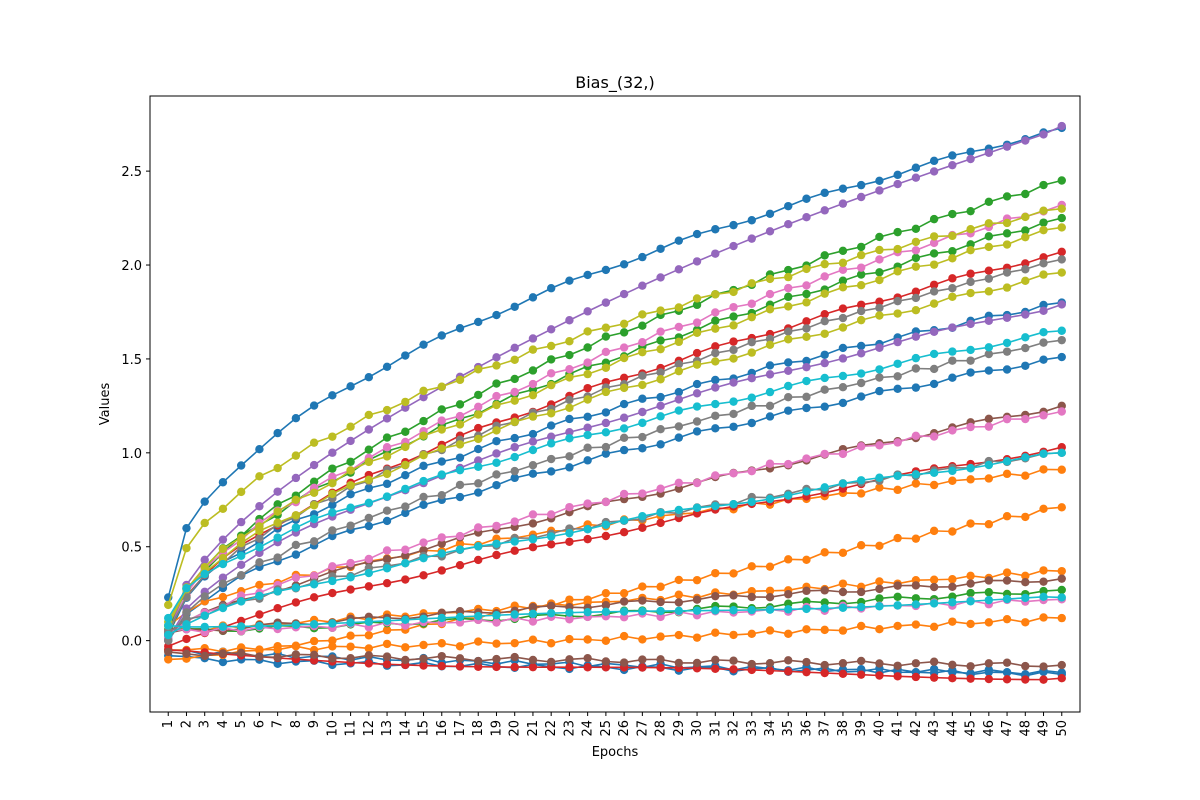 The image size is (1200, 800). What do you see at coordinates (478, 728) in the screenshot?
I see `x-tick-label: 18` at bounding box center [478, 728].